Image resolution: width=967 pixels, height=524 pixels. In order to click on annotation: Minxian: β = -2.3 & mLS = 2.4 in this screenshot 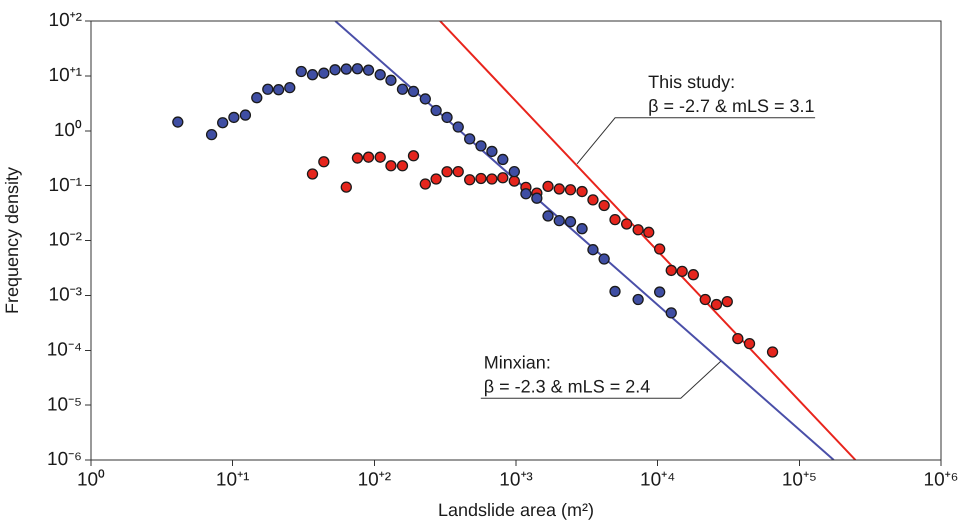, I will do `click(567, 374)`.